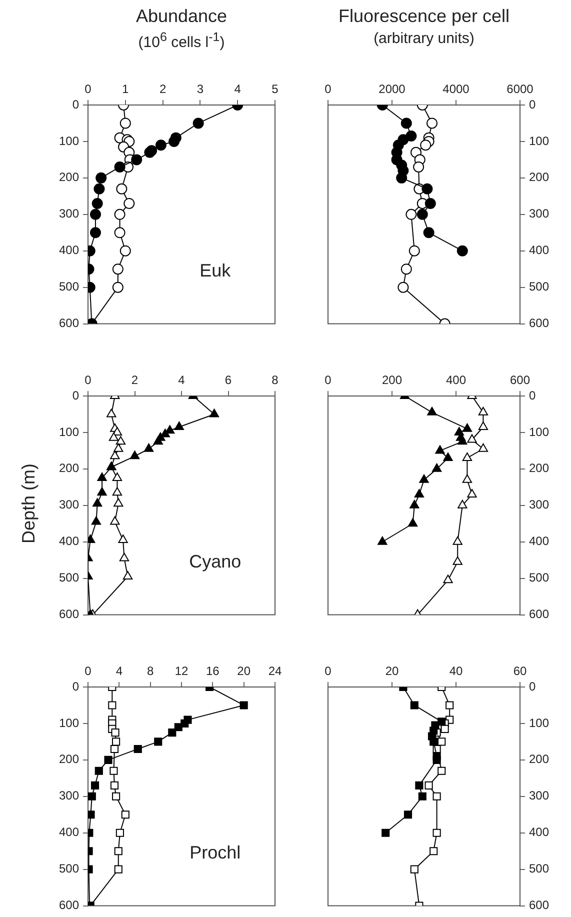  I want to click on x-tick-label: 6, so click(228, 380).